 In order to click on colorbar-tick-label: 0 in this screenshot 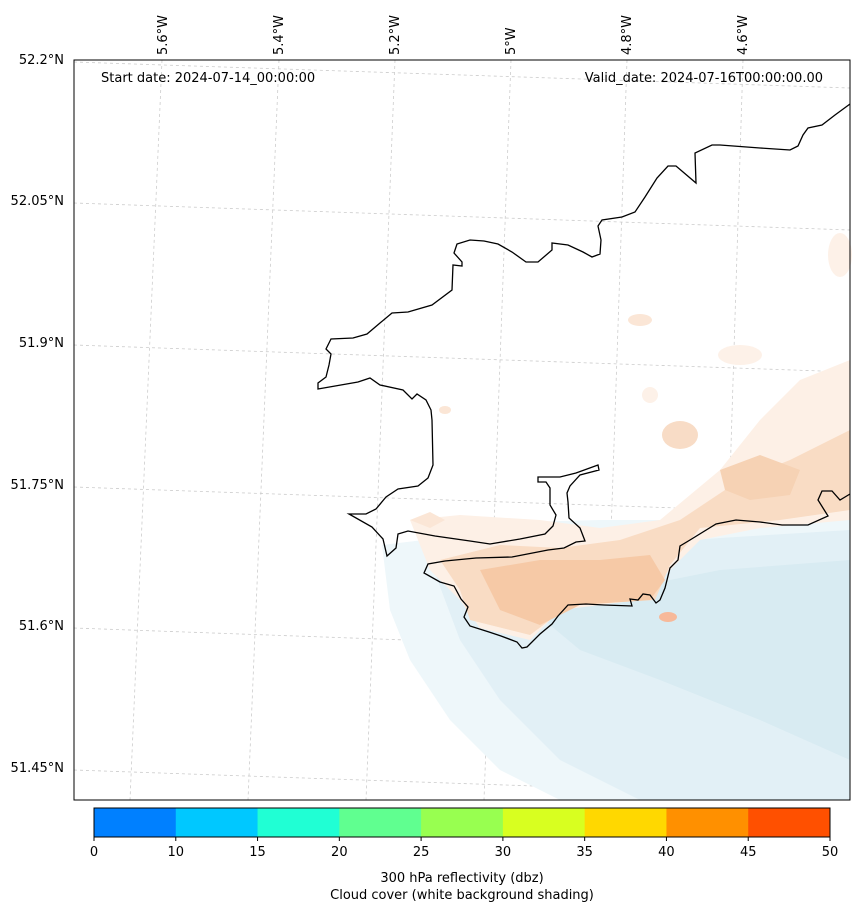, I will do `click(94, 852)`.